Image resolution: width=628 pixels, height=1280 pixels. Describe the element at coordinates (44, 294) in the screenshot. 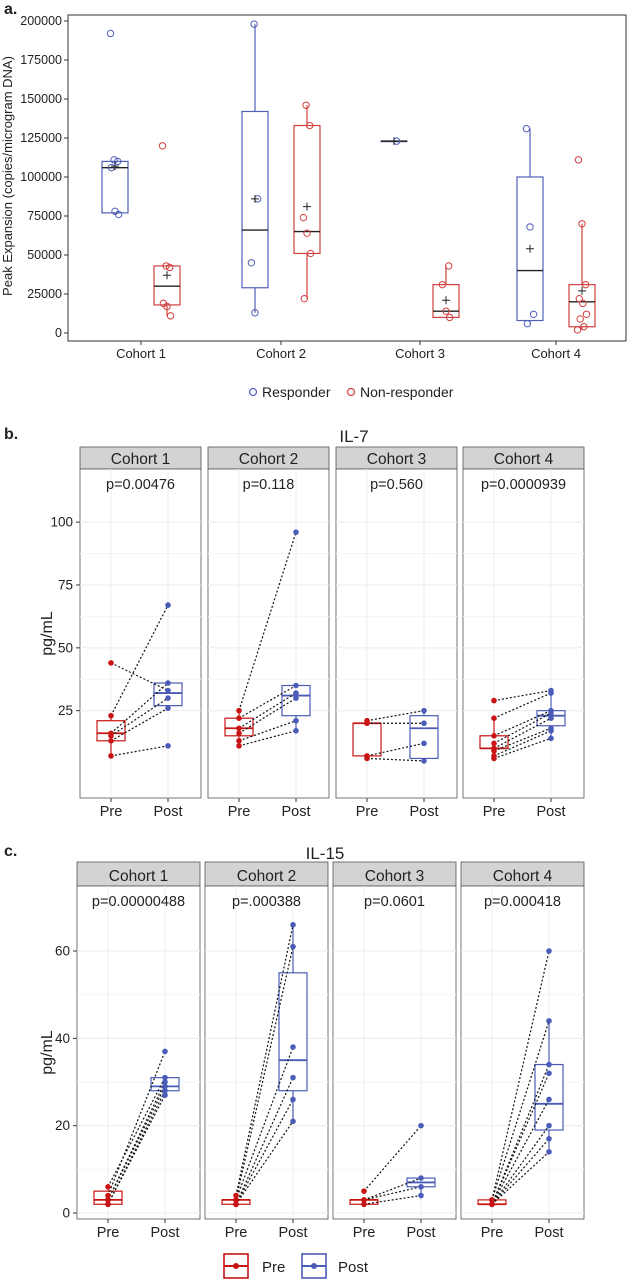

I see `y-tick-label: 25000` at that location.